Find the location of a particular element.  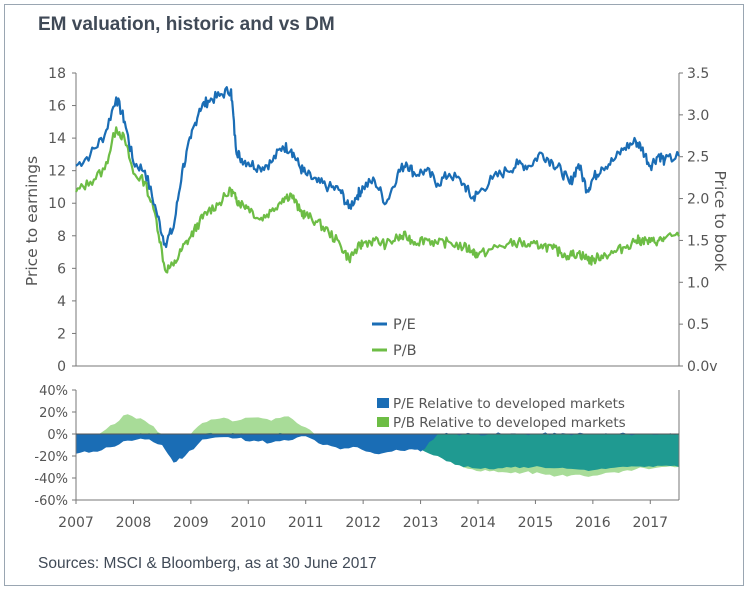

legend-pb-relative-label: P/B Relative to developed markets is located at coordinates (509, 423).